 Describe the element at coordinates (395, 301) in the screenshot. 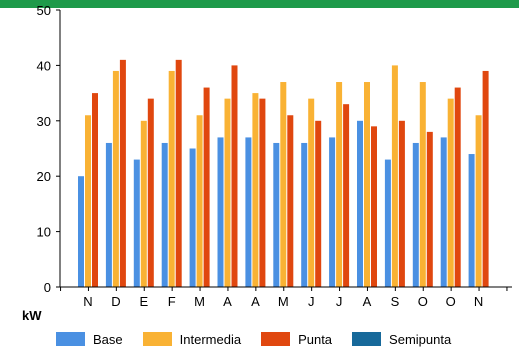

I see `x-tick-label: S` at that location.